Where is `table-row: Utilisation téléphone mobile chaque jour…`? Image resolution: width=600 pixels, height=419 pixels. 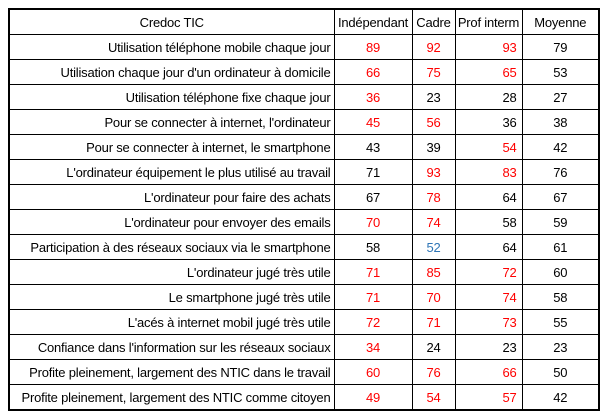 table-row: Utilisation téléphone mobile chaque jour… is located at coordinates (304, 47).